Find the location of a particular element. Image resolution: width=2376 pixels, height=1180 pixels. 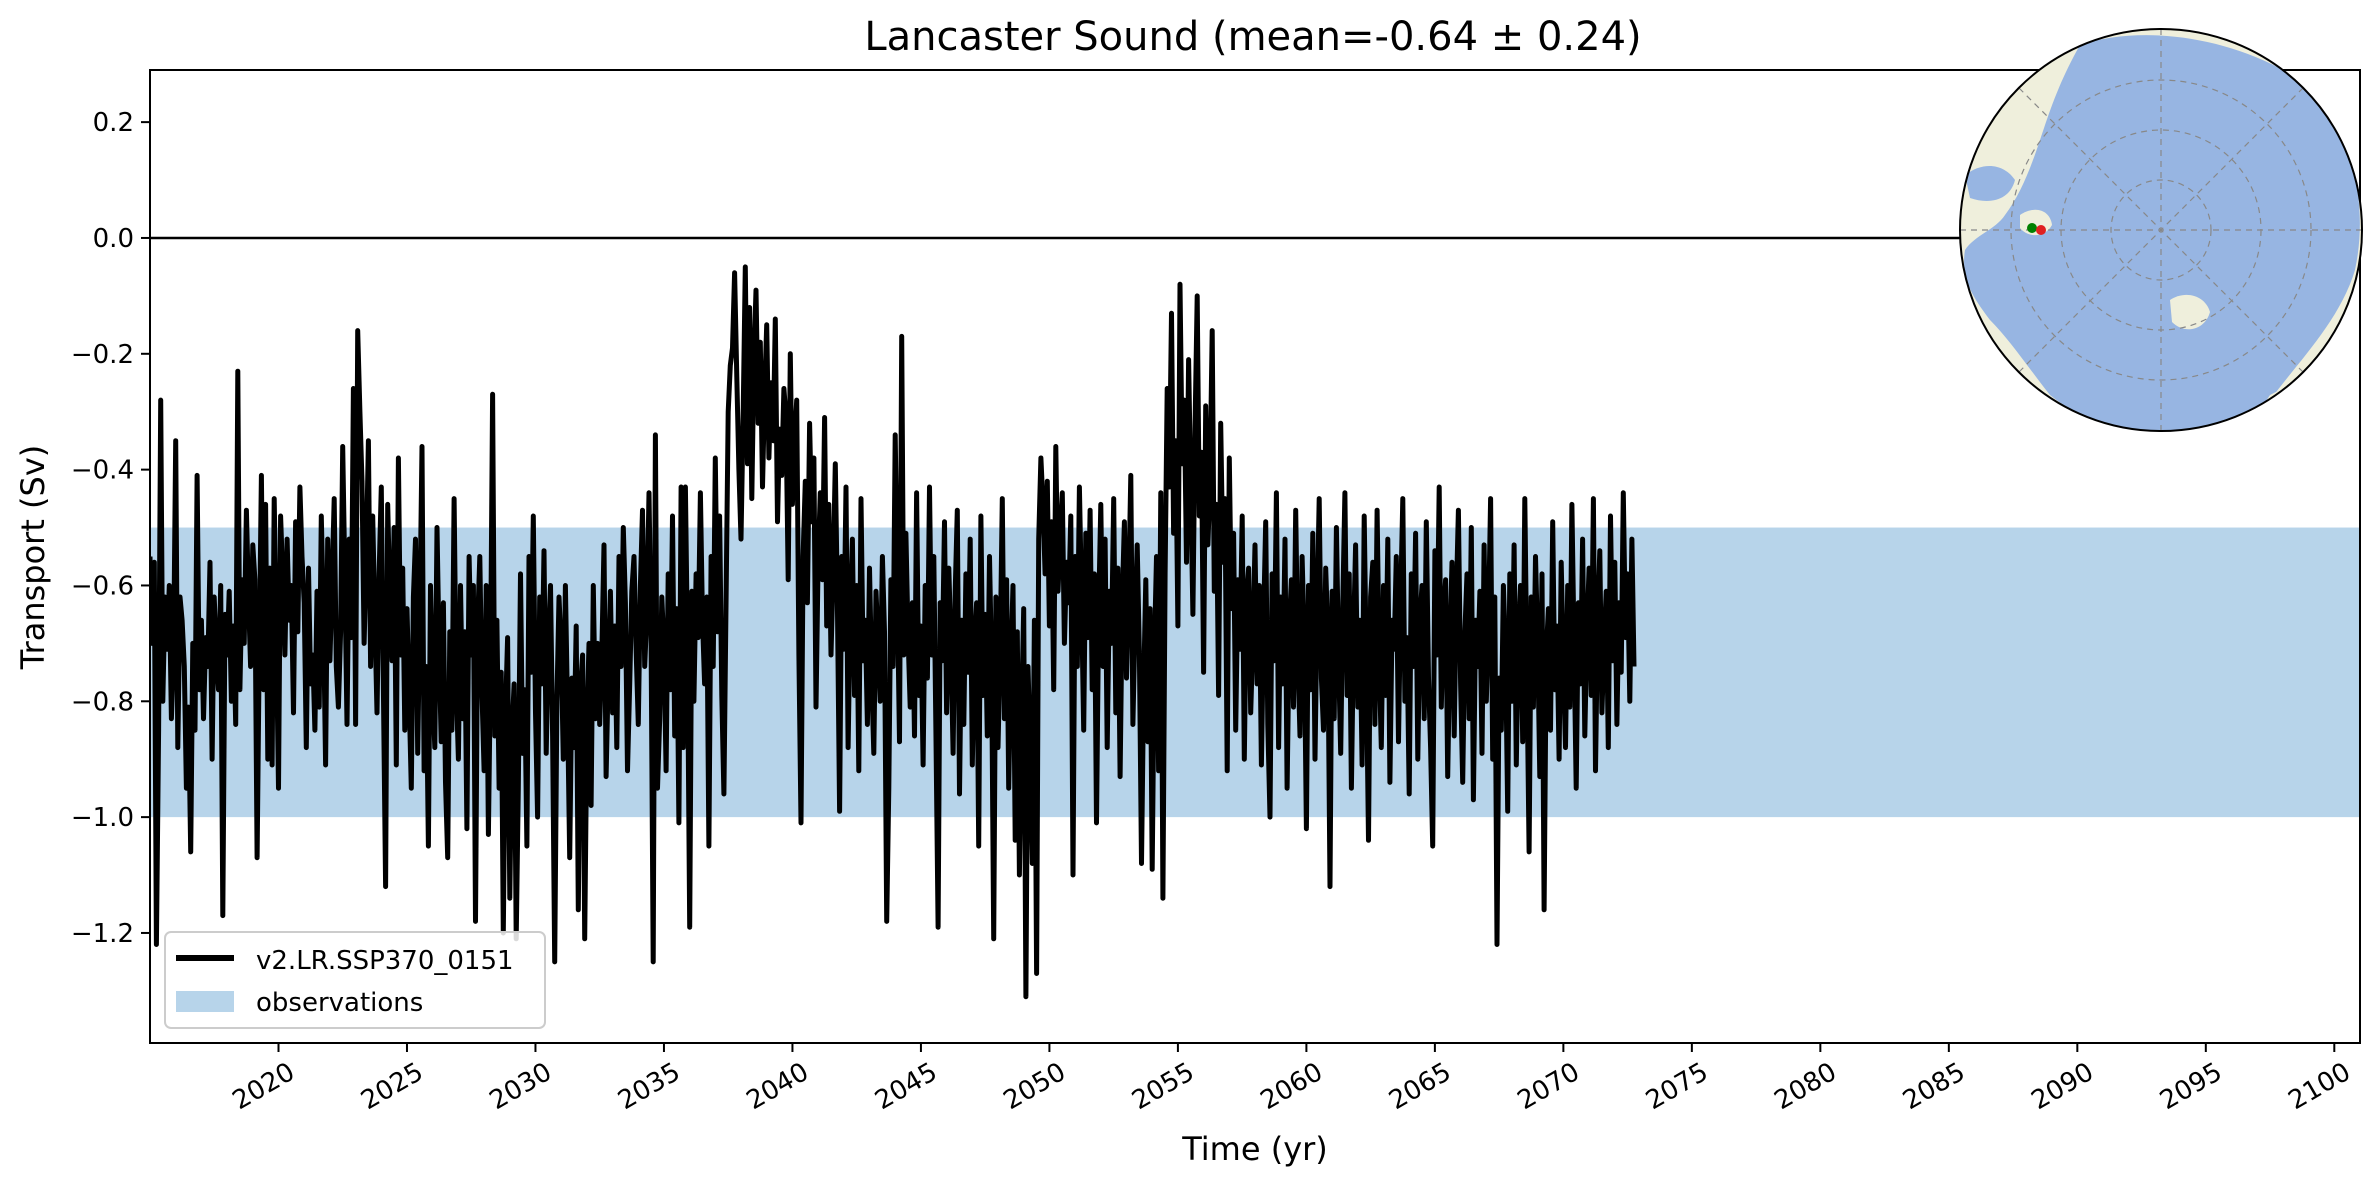

x-tick-label: 2080 is located at coordinates (1806, 1086).